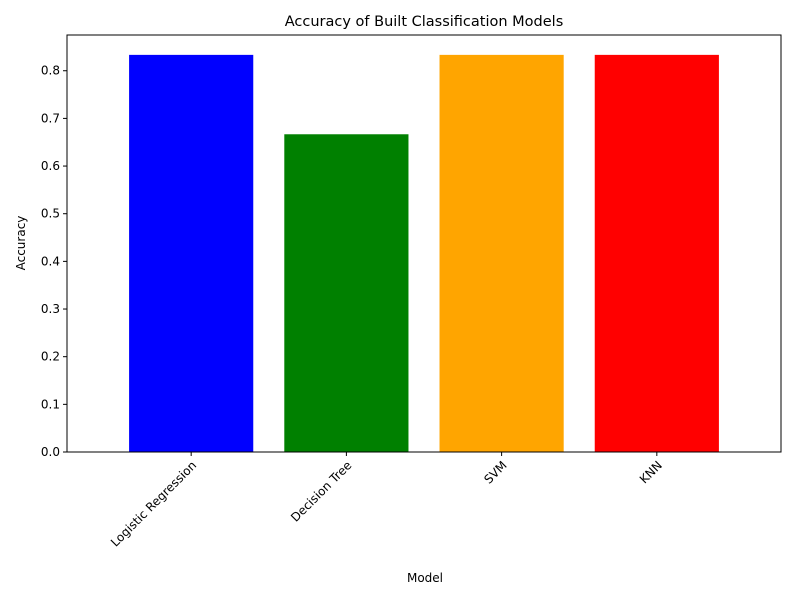 Image resolution: width=800 pixels, height=600 pixels. Describe the element at coordinates (50, 214) in the screenshot. I see `y-tick-label-5: 0.5` at that location.